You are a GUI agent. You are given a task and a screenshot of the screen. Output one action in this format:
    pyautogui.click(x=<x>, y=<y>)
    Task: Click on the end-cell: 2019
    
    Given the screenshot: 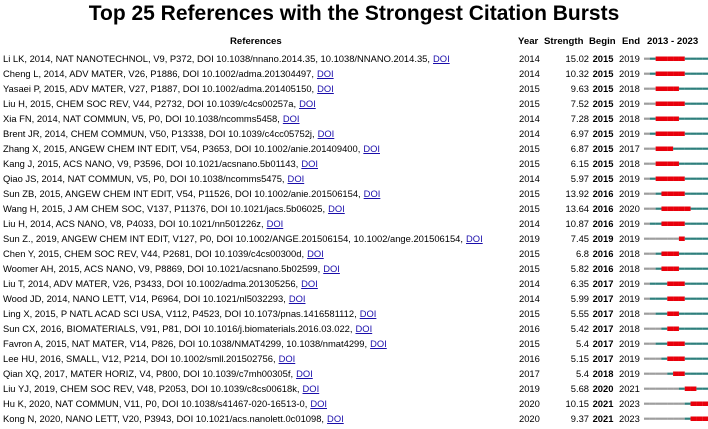 What is the action you would take?
    pyautogui.click(x=629, y=103)
    